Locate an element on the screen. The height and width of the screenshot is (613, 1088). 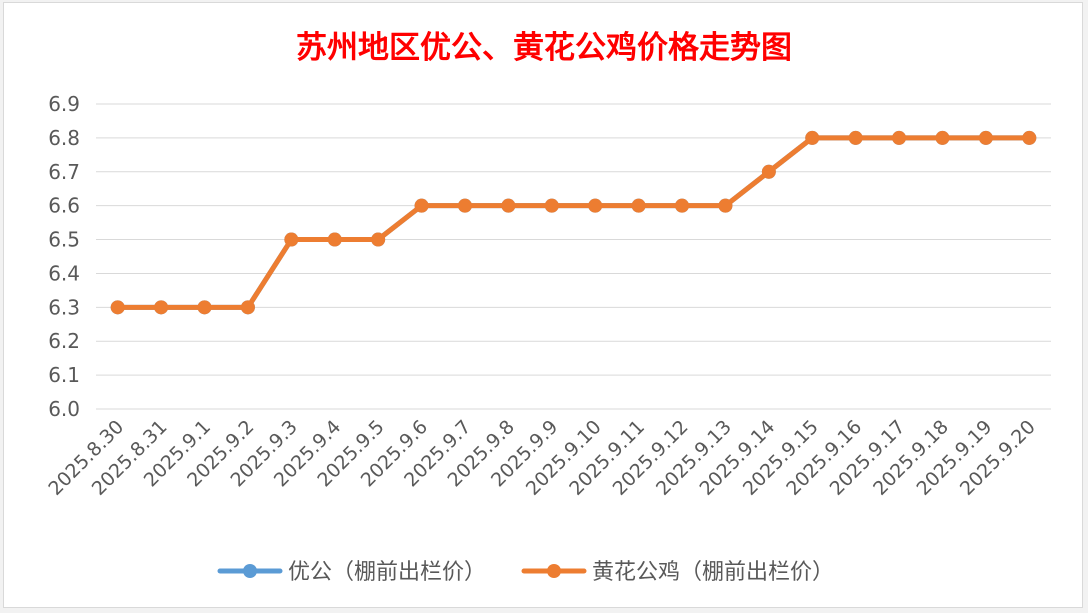
legend: 优公（棚前出栏价） 黄花公鸡（棚前出栏价） is located at coordinates (525, 572).